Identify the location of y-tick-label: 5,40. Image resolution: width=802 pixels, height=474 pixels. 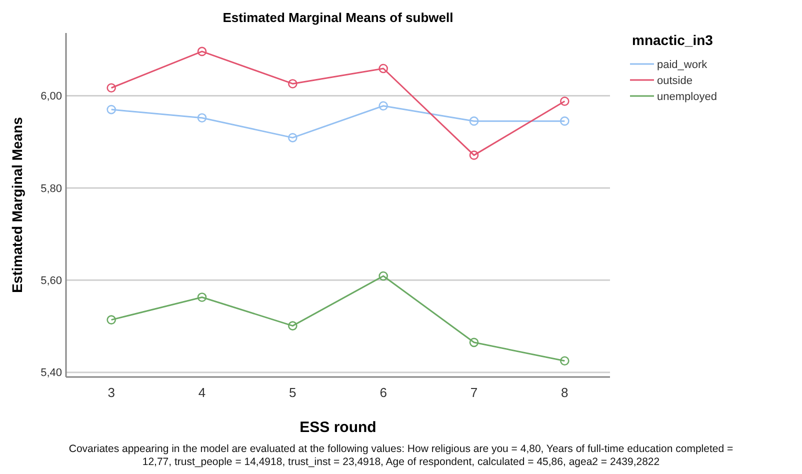
(51, 373).